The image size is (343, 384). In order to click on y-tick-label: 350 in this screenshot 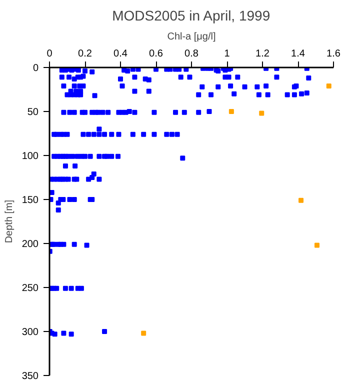, I will do `click(30, 376)`.